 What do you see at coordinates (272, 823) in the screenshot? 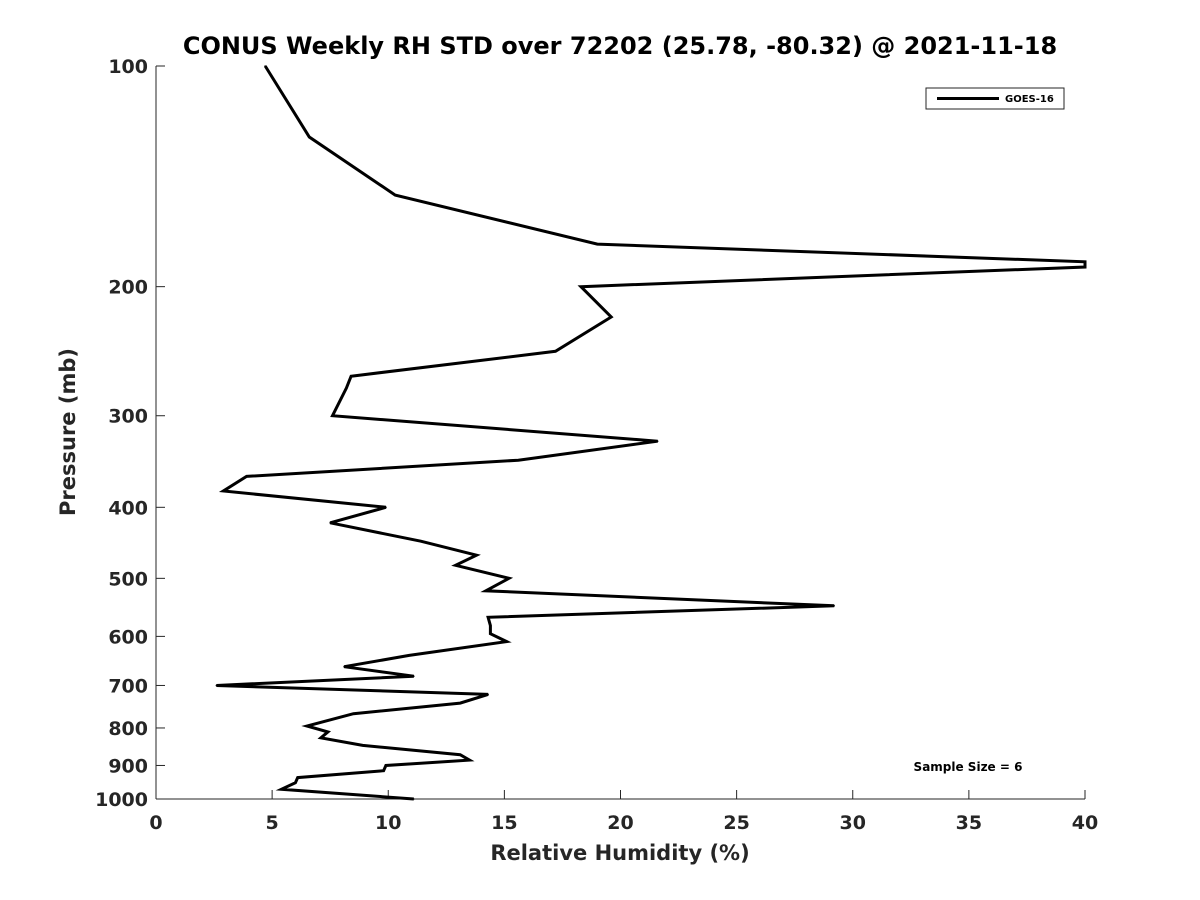
I see `x-tick-label: 5` at bounding box center [272, 823].